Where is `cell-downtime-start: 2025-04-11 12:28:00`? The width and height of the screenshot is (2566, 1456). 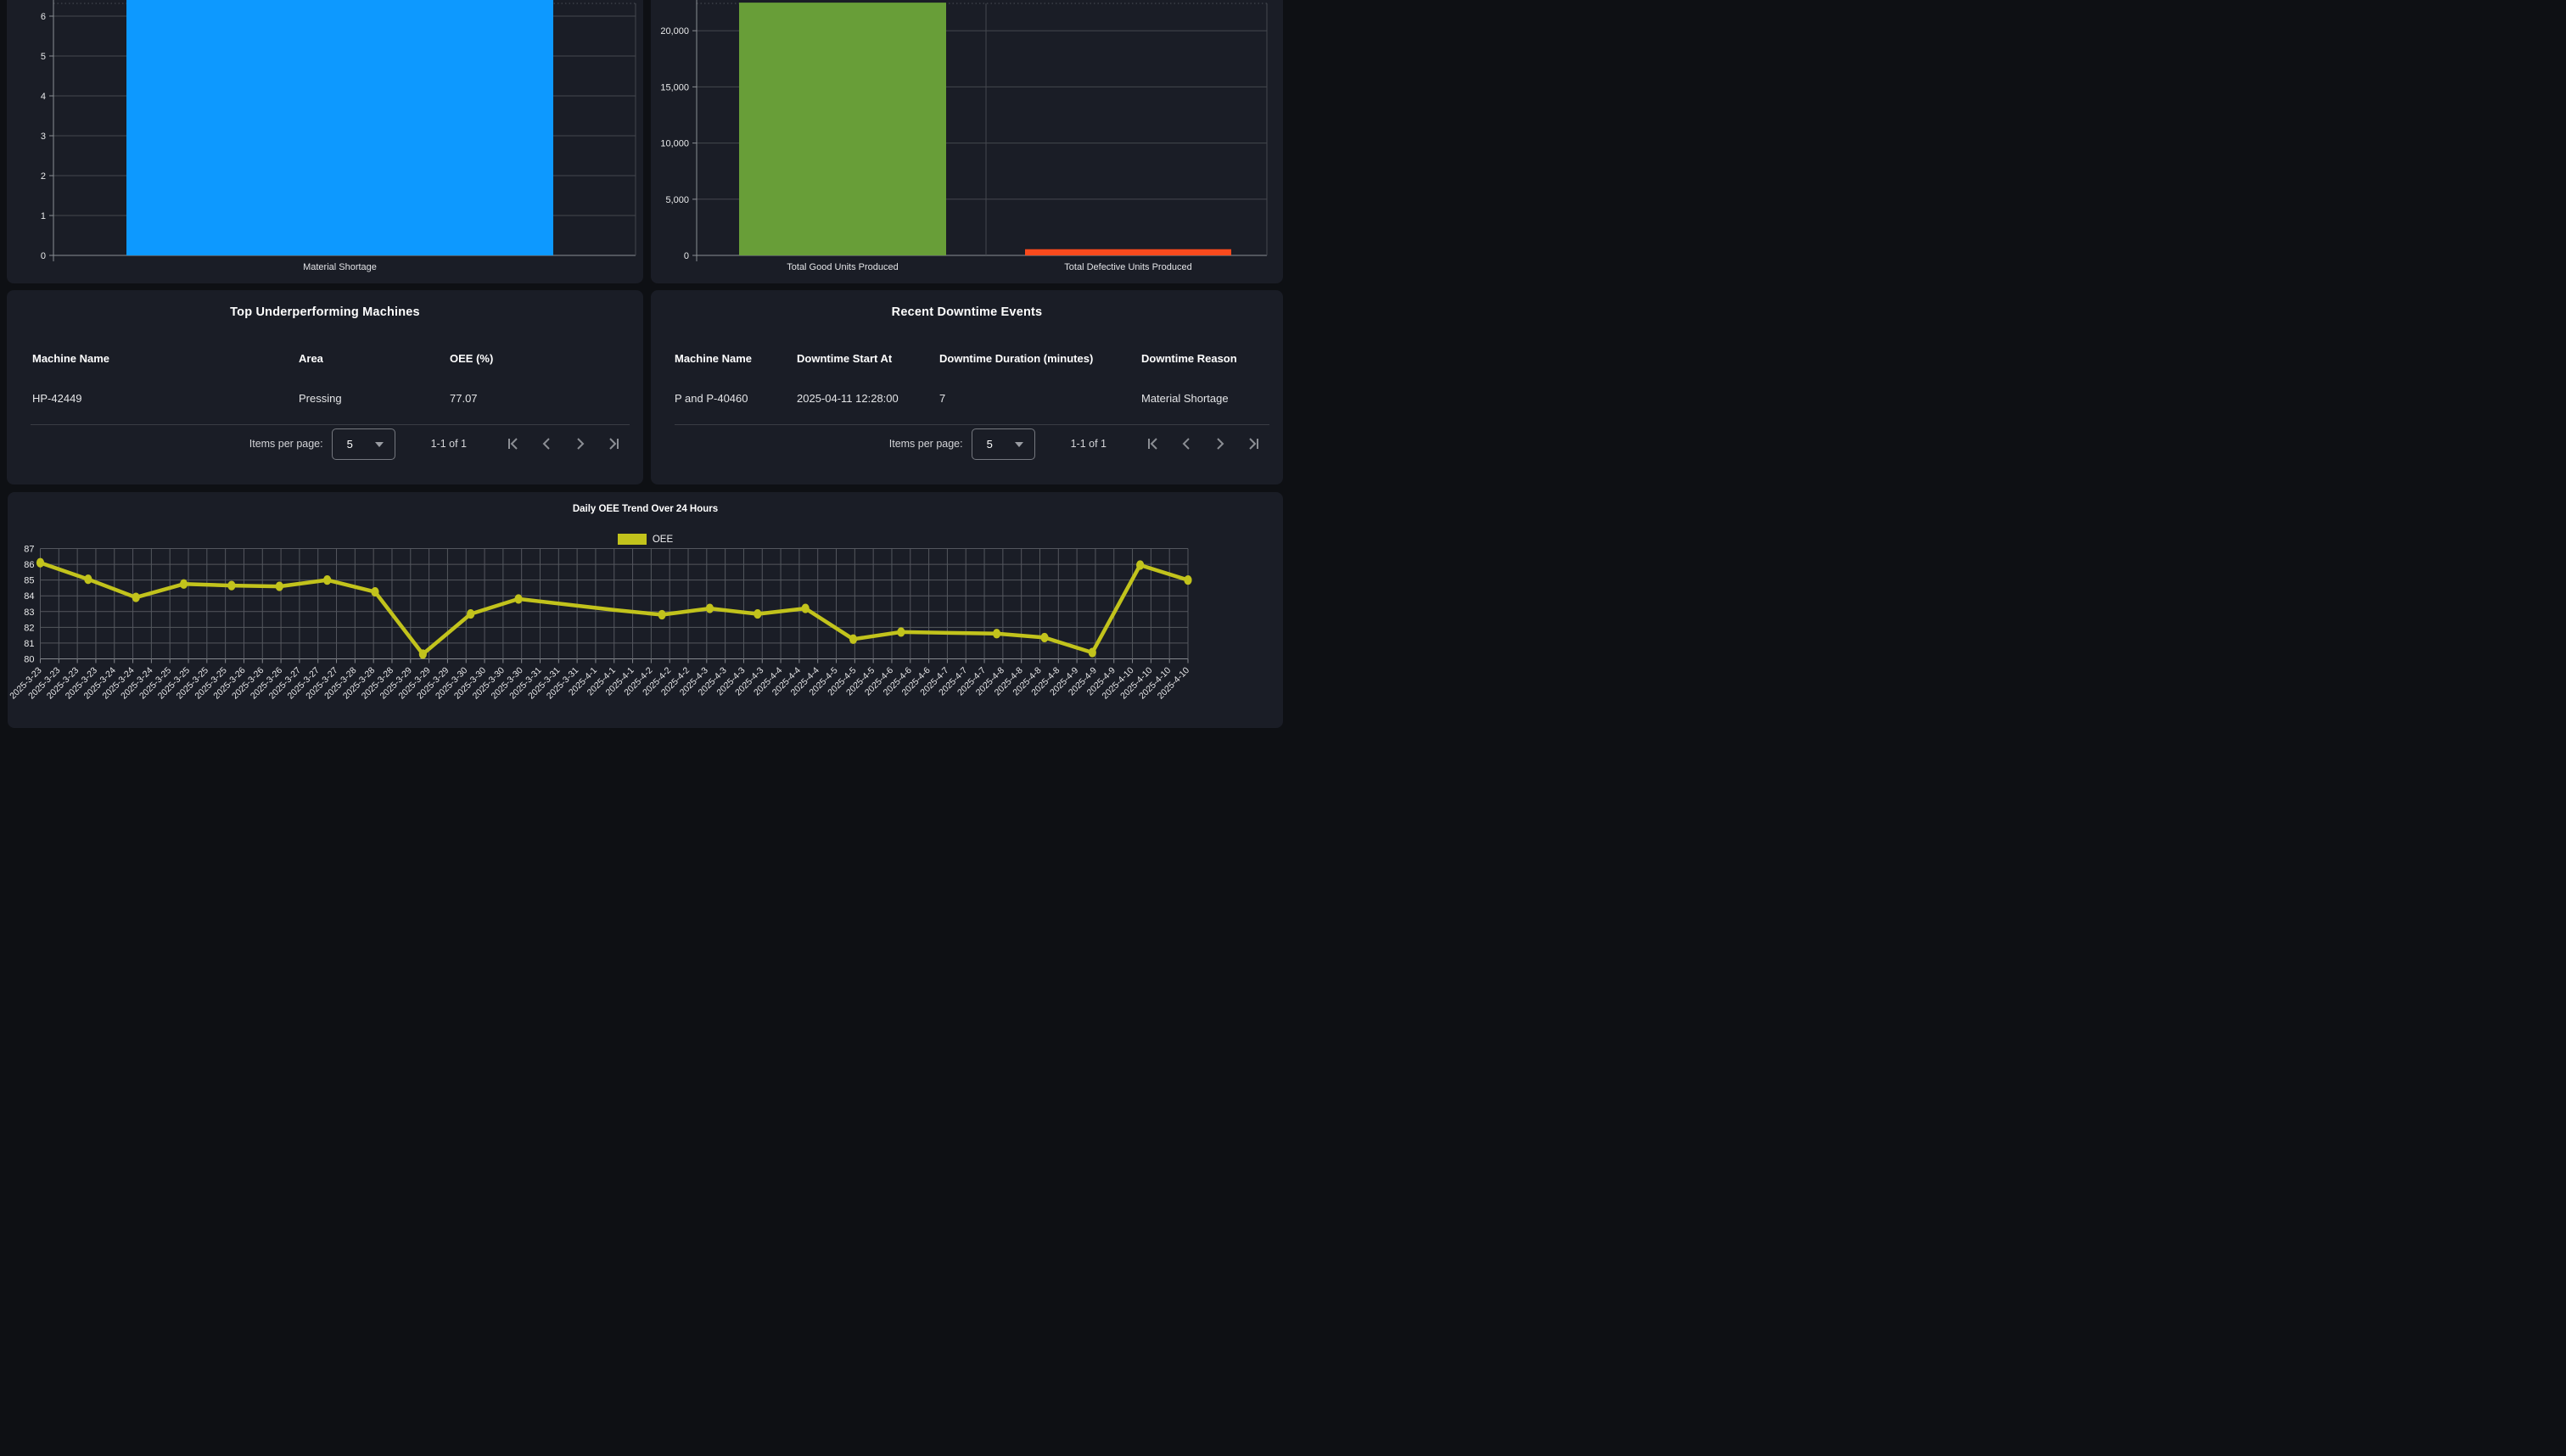 cell-downtime-start: 2025-04-11 12:28:00 is located at coordinates (848, 398).